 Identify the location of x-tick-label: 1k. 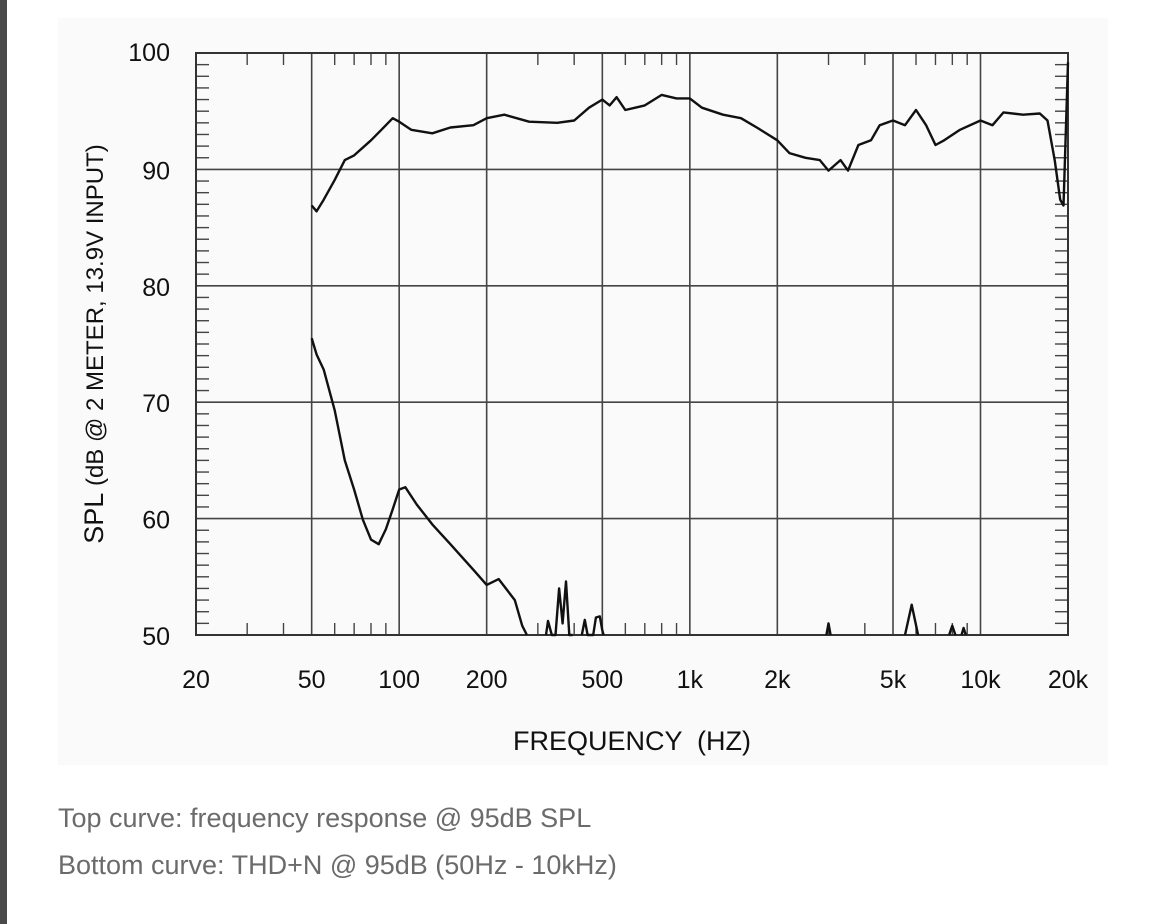
(690, 680).